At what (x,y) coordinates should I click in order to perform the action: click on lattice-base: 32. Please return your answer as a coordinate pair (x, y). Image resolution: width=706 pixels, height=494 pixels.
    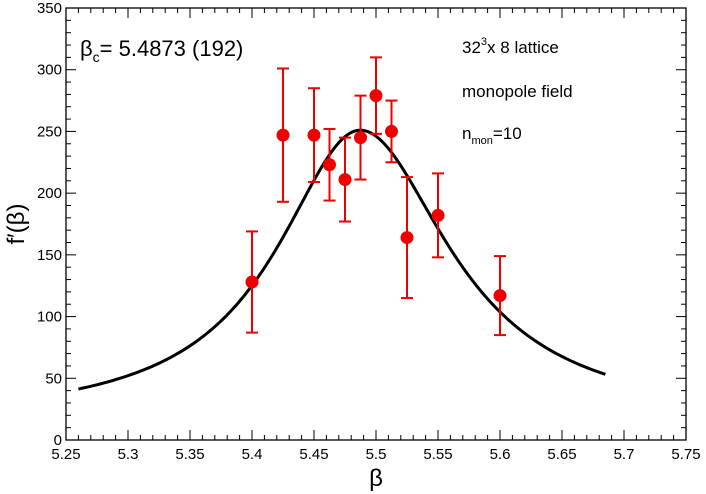
    Looking at the image, I should click on (471, 47).